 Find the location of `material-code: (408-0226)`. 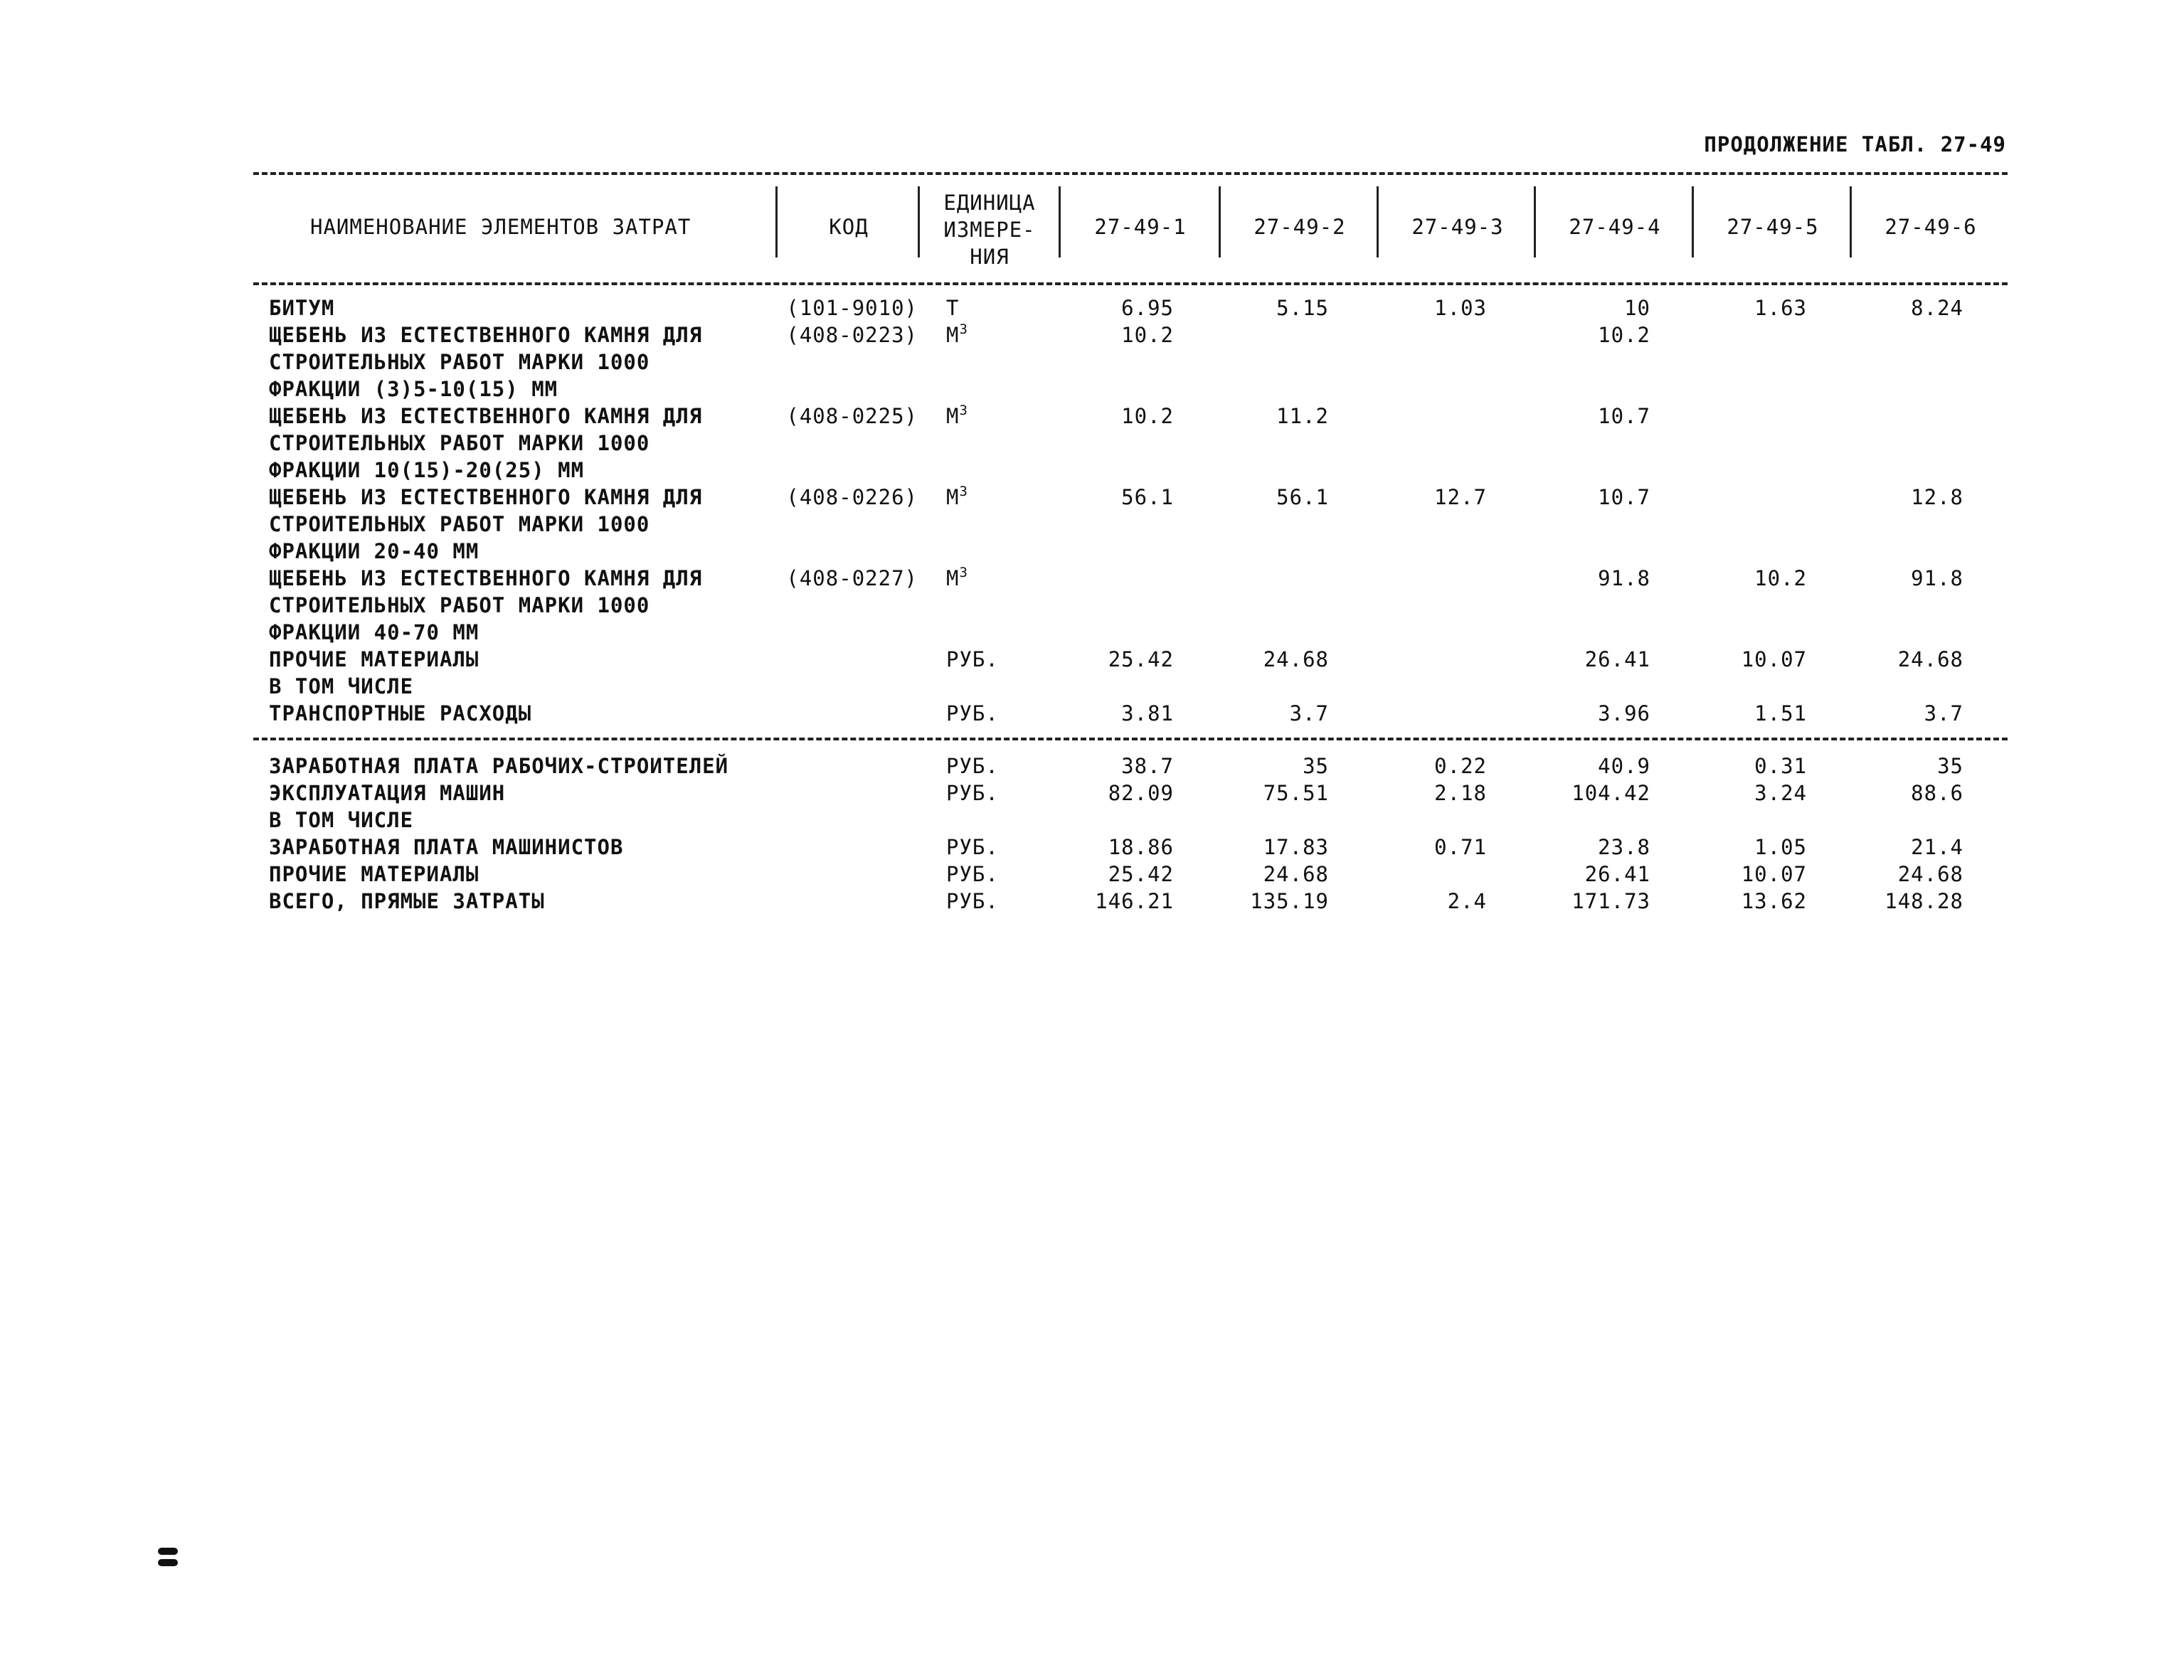

material-code: (408-0226) is located at coordinates (852, 497).